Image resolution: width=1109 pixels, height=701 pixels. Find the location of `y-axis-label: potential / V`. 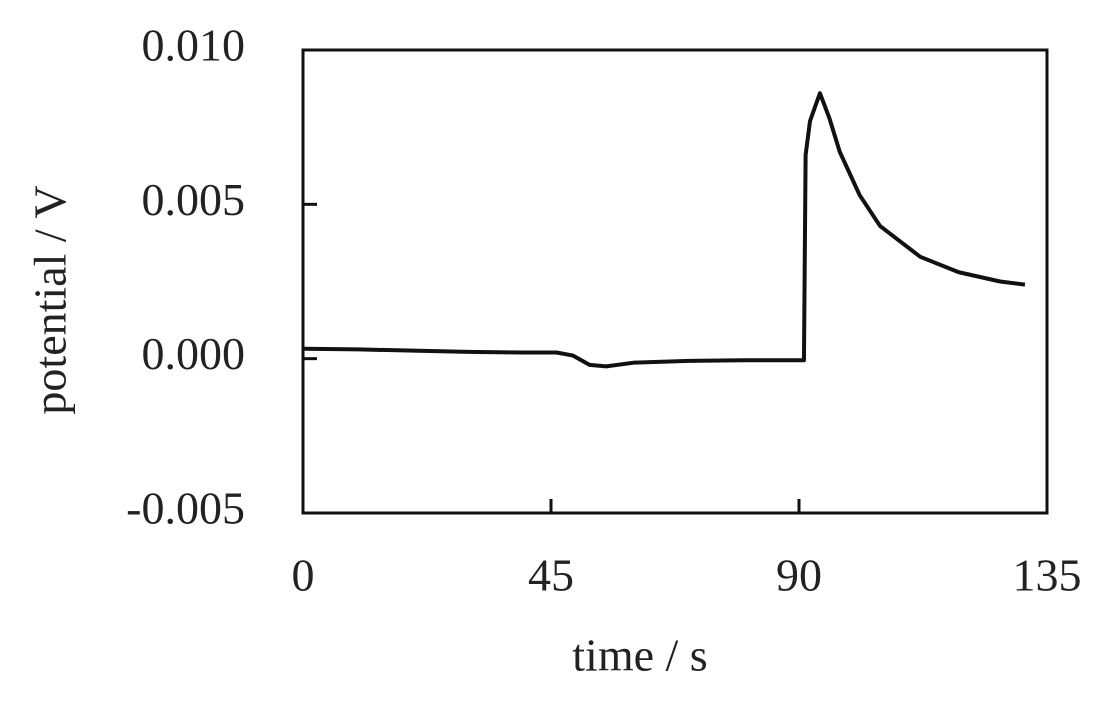

y-axis-label: potential / V is located at coordinates (50, 299).